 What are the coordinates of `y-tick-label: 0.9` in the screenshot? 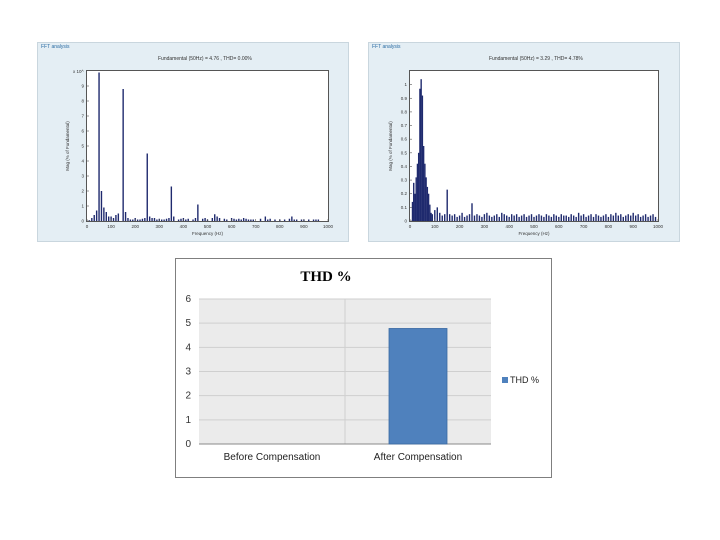 It's located at (404, 98).